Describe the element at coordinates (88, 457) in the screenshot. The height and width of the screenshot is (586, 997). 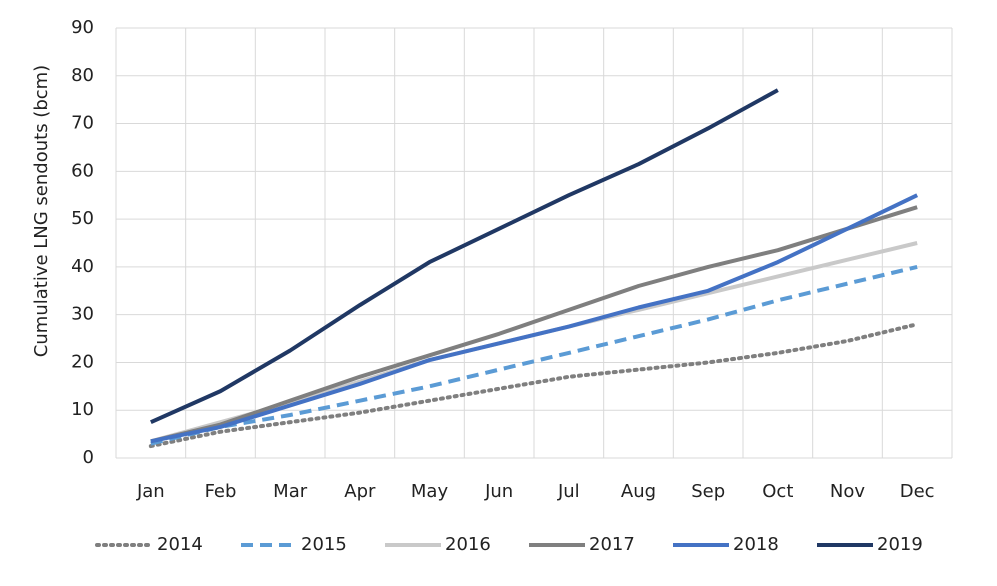
I see `y-tick-label: 0` at that location.